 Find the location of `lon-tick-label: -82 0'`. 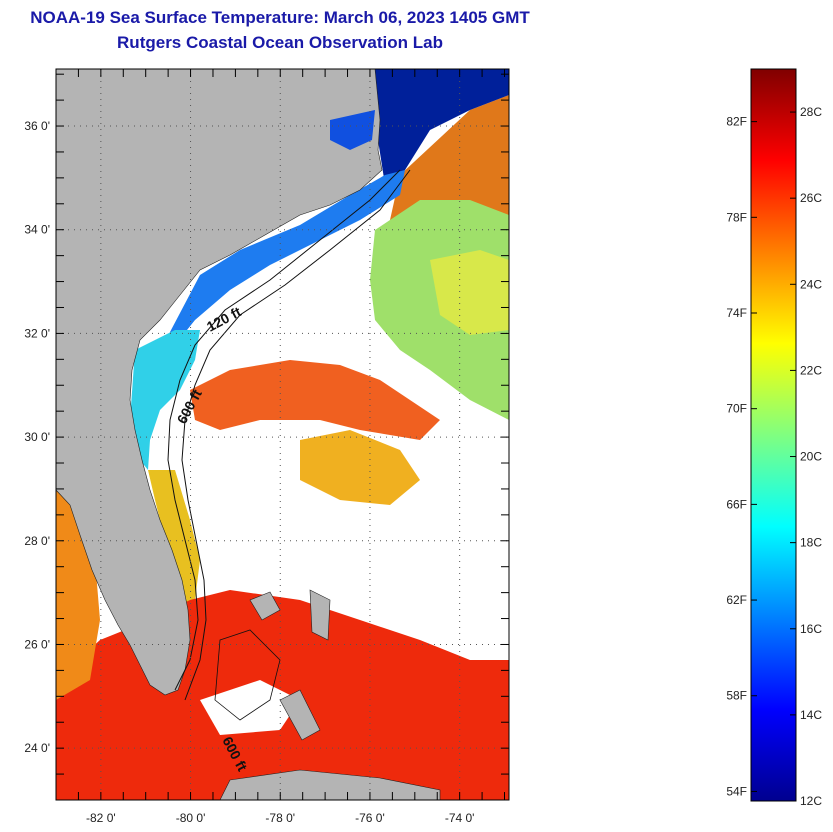

lon-tick-label: -82 0' is located at coordinates (101, 818).